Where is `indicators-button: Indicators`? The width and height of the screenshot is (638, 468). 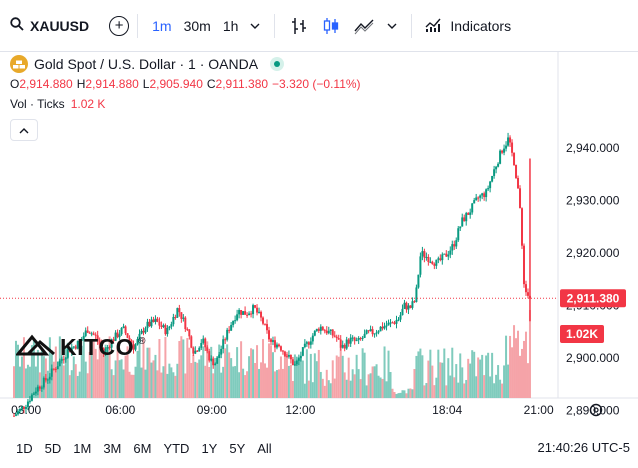
indicators-button: Indicators is located at coordinates (467, 25).